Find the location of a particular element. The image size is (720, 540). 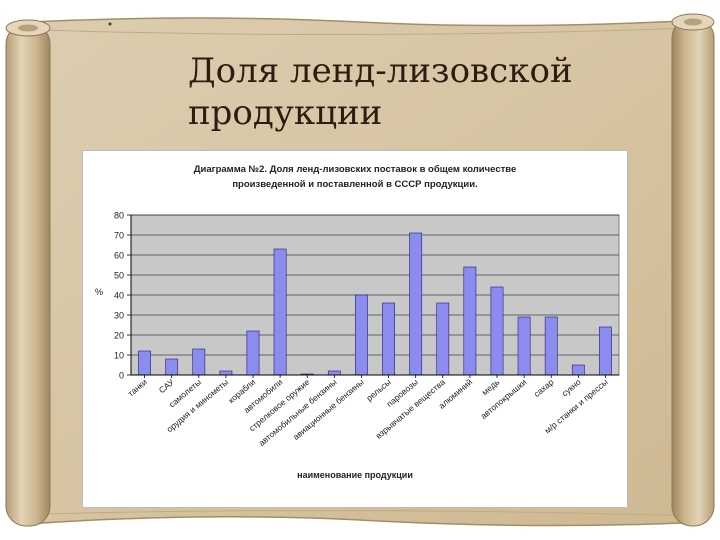

y-tick-label: 80 is located at coordinates (119, 216).